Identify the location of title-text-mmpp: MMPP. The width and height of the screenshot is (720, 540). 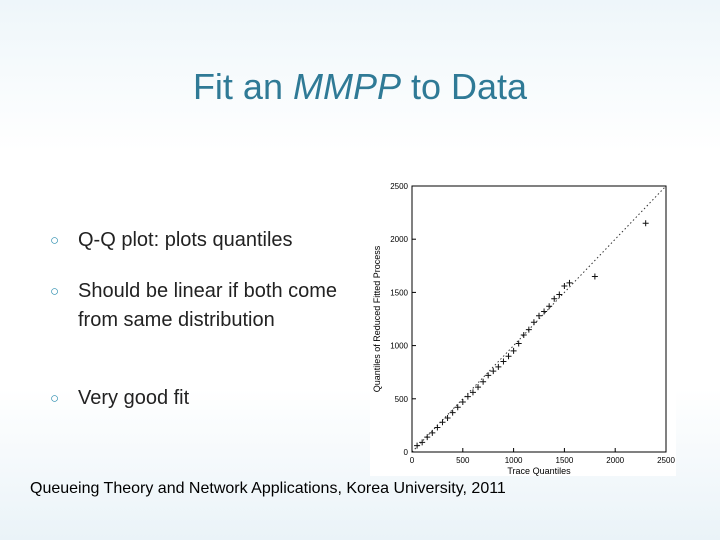
(346, 86).